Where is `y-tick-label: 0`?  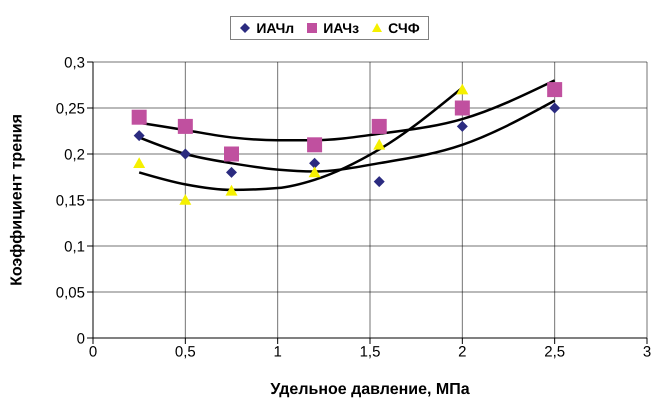
y-tick-label: 0 is located at coordinates (80, 339).